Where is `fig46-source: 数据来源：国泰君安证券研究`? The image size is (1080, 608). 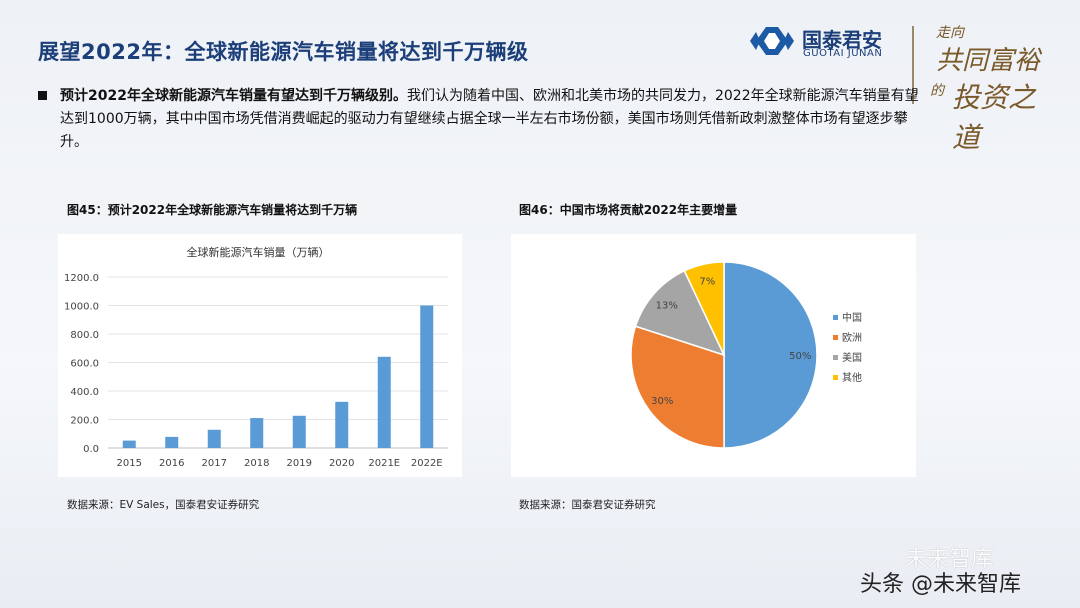 fig46-source: 数据来源：国泰君安证券研究 is located at coordinates (587, 505).